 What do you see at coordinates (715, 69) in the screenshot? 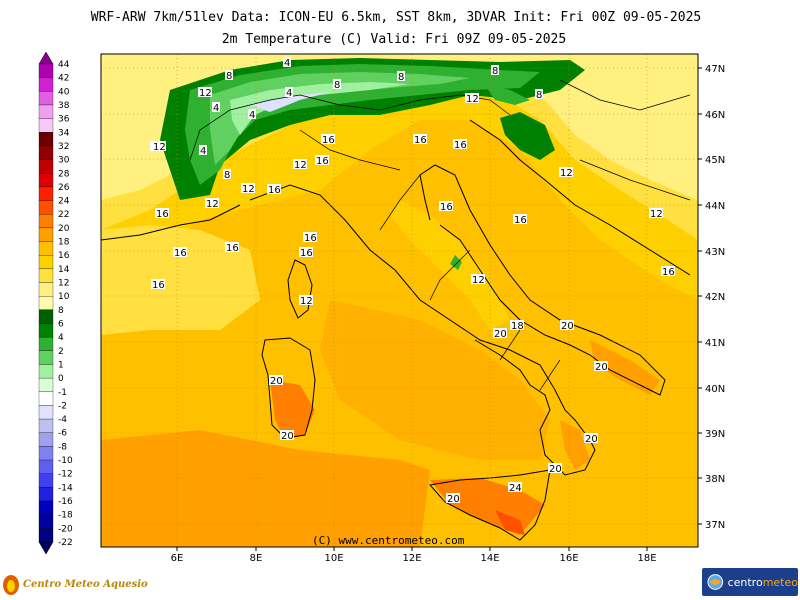
I see `latitude-label: 47N` at bounding box center [715, 69].